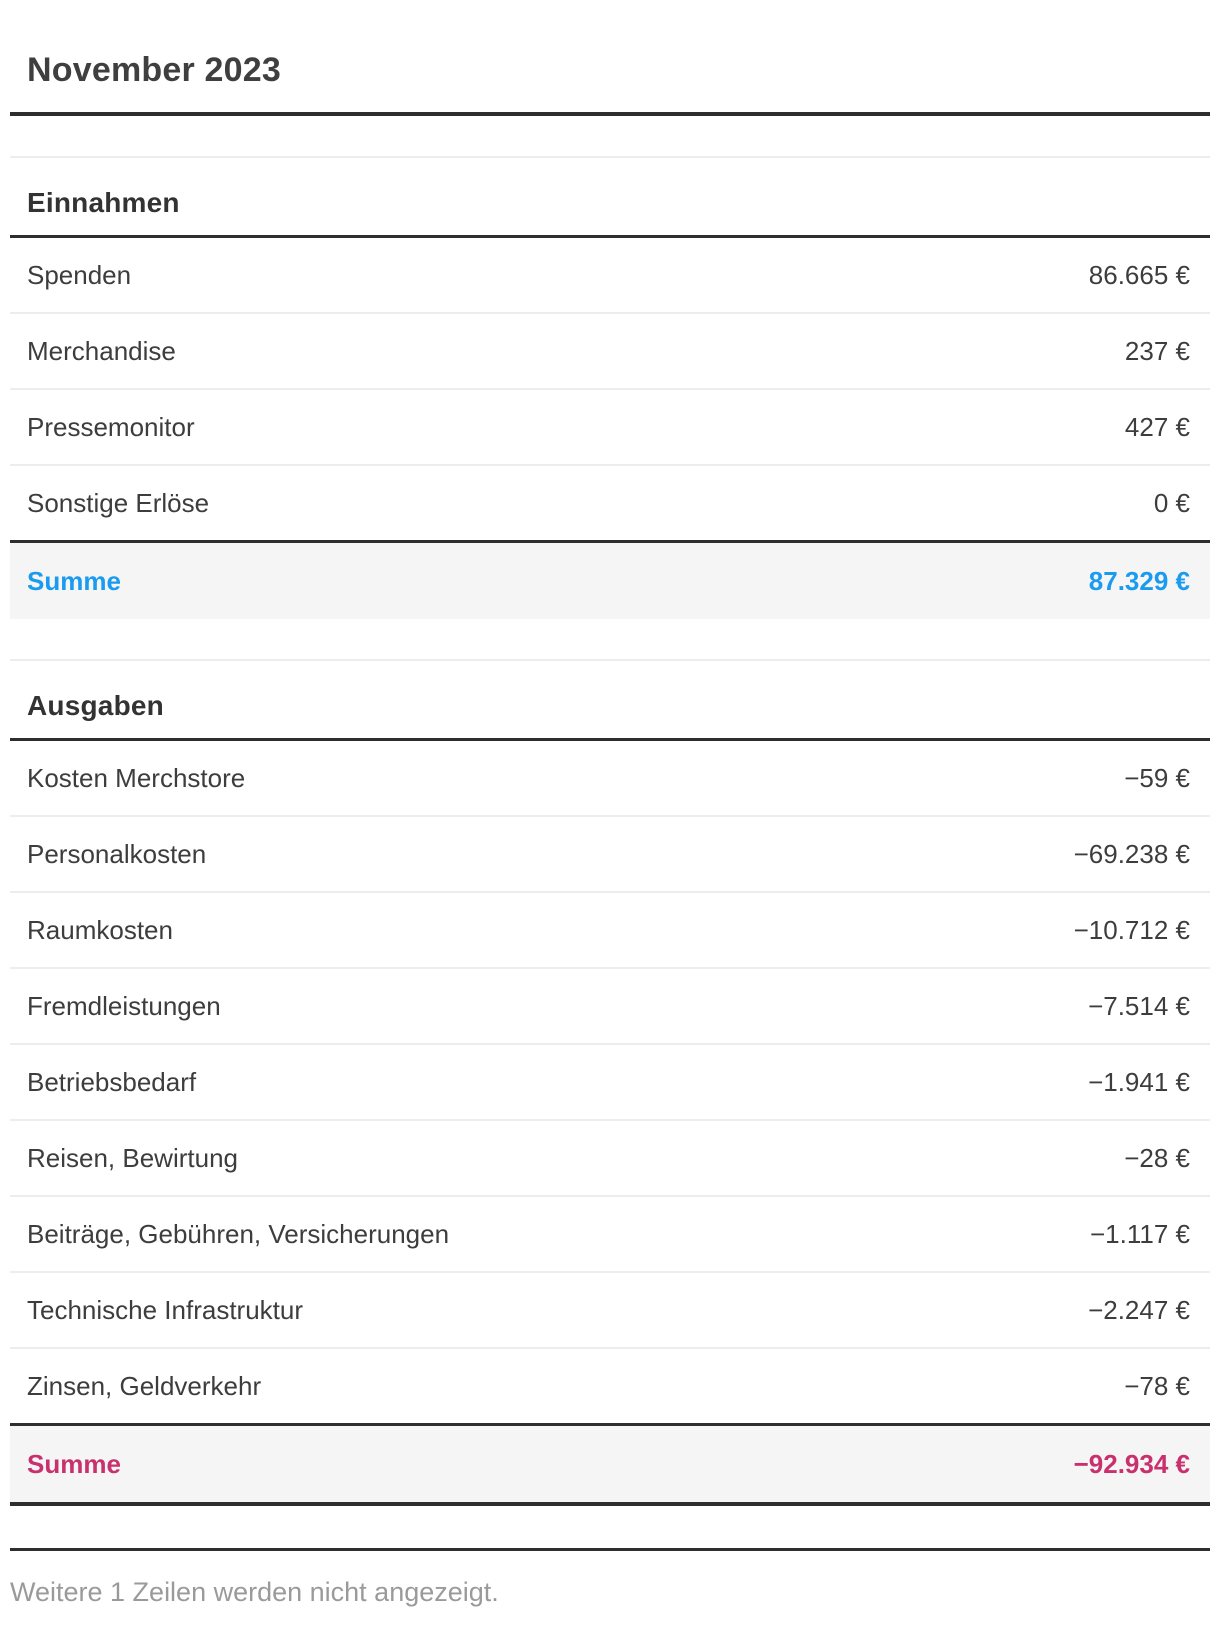  What do you see at coordinates (610, 428) in the screenshot?
I see `table-row: Pressemonitor 427 €` at bounding box center [610, 428].